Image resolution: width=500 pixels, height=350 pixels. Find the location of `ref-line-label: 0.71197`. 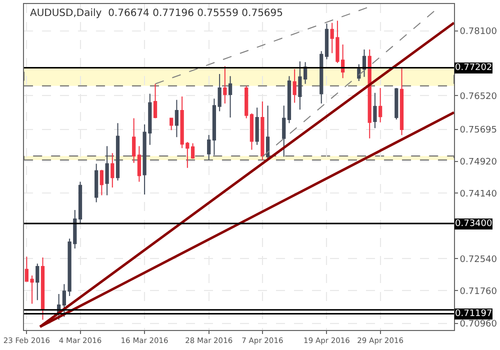

ref-line-label: 0.71197 is located at coordinates (473, 314).